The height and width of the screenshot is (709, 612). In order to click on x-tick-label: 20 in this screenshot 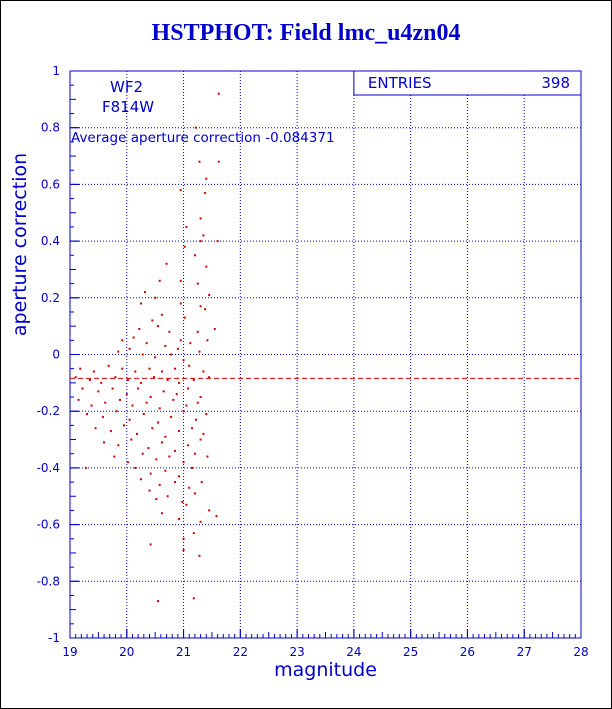, I will do `click(126, 652)`.